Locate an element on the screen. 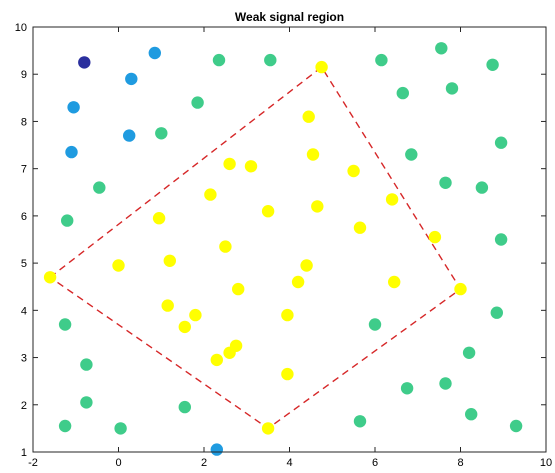 This screenshot has height=473, width=555. y-tick-label: 9 is located at coordinates (24, 75).